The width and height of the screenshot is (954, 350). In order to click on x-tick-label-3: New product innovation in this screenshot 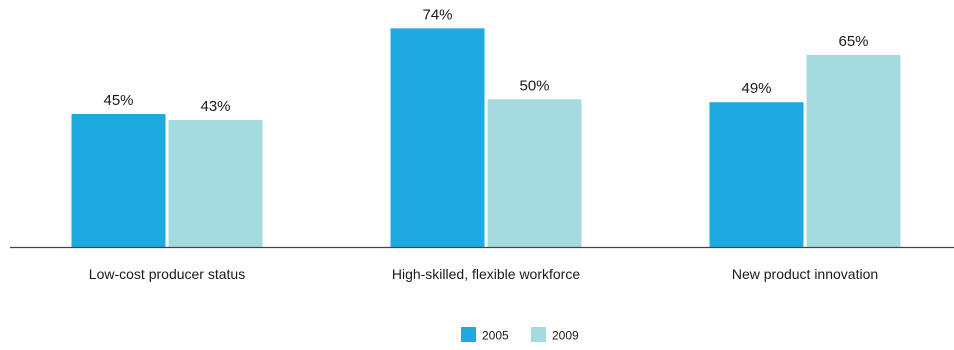, I will do `click(805, 274)`.